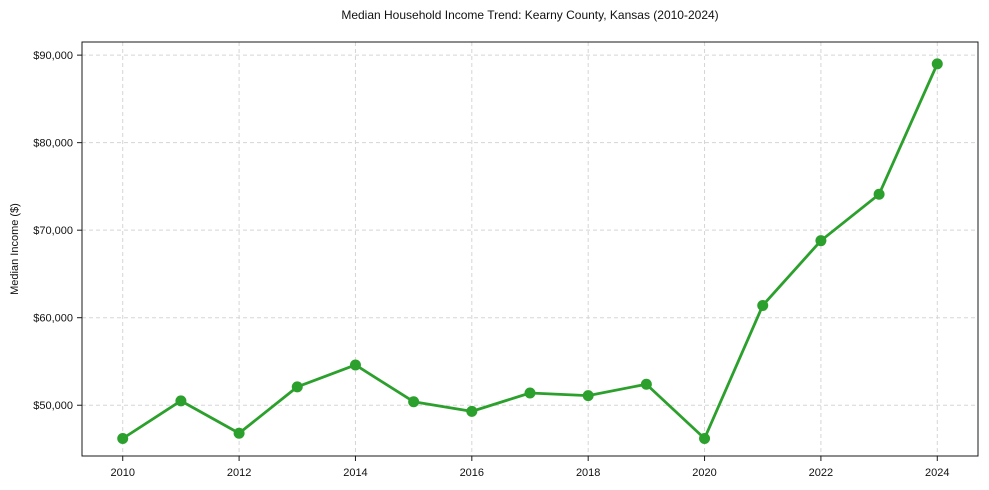 Image resolution: width=989 pixels, height=490 pixels. Describe the element at coordinates (239, 473) in the screenshot. I see `x-tick-label: 2012` at that location.